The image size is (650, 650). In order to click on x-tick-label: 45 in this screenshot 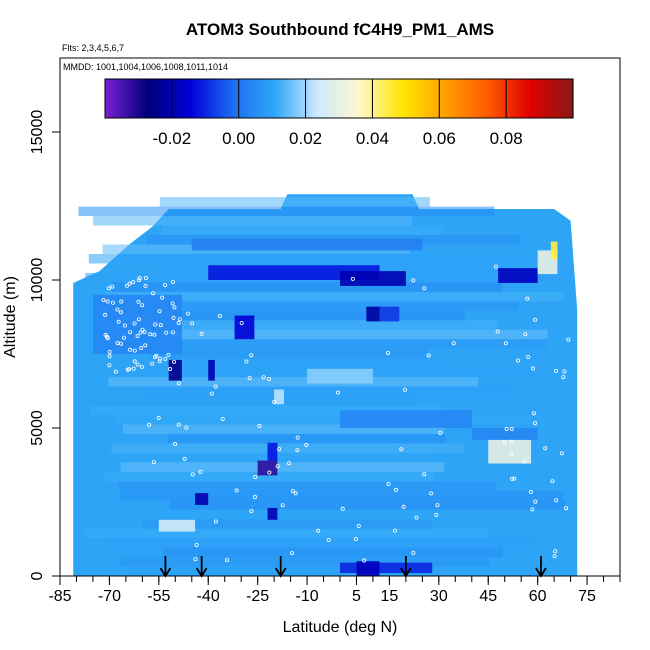, I will do `click(488, 596)`.